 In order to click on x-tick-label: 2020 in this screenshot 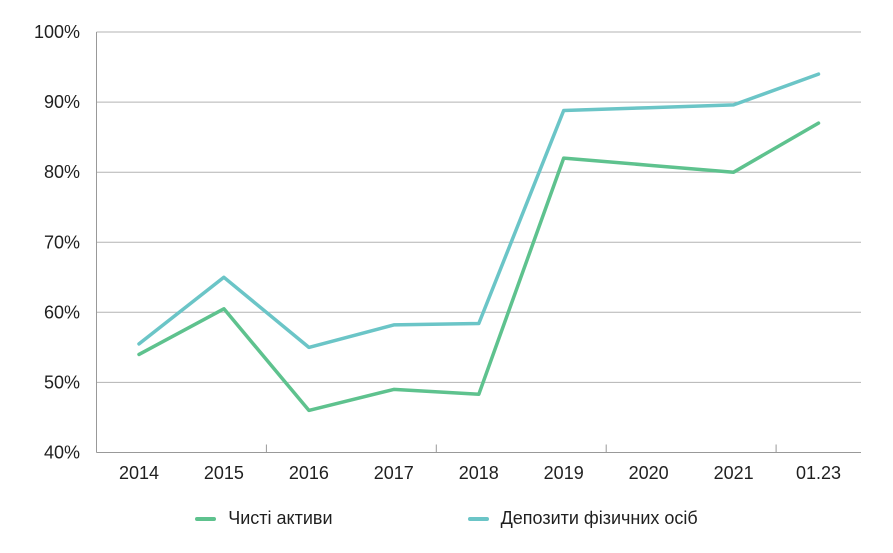, I will do `click(649, 473)`.